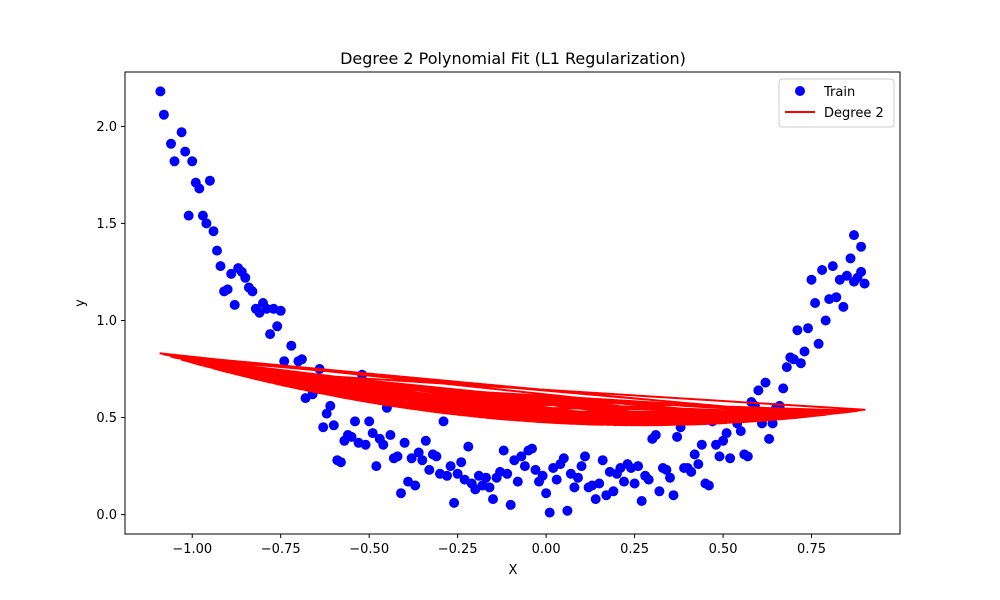  Describe the element at coordinates (513, 570) in the screenshot. I see `x-axis-label: X` at that location.